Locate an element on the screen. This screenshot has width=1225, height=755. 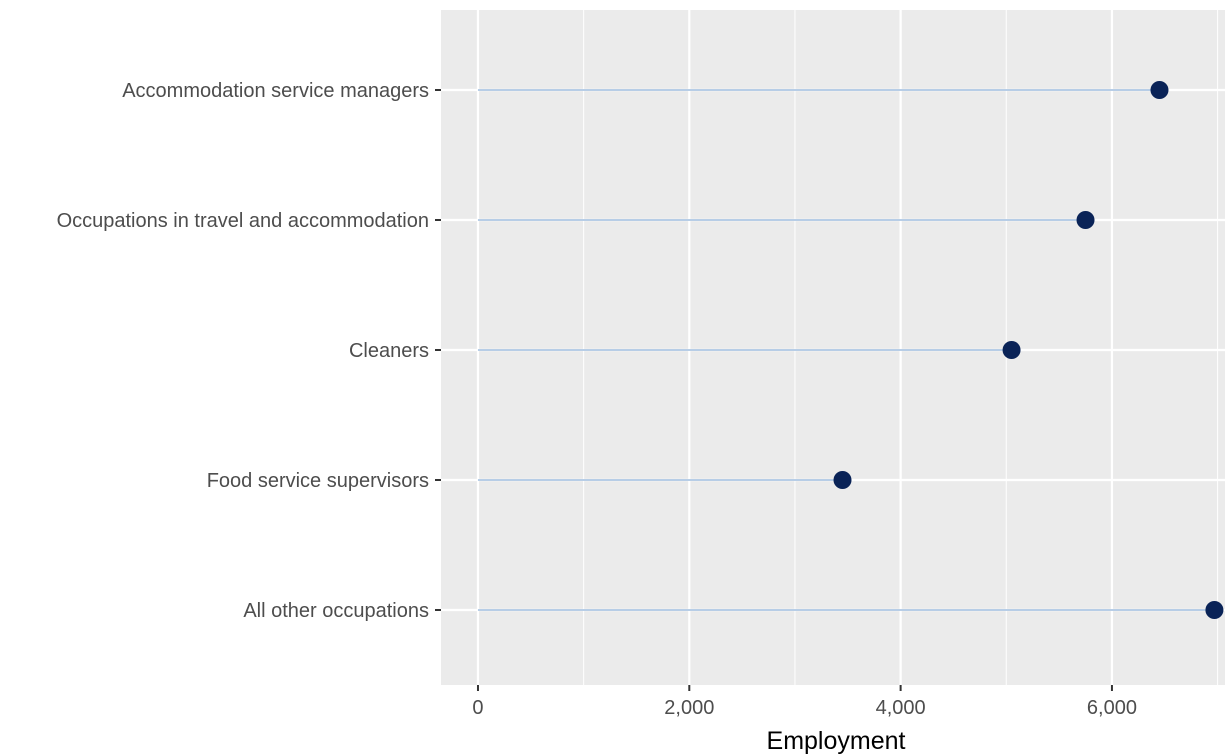
y-tick-label: Cleaners is located at coordinates (389, 351).